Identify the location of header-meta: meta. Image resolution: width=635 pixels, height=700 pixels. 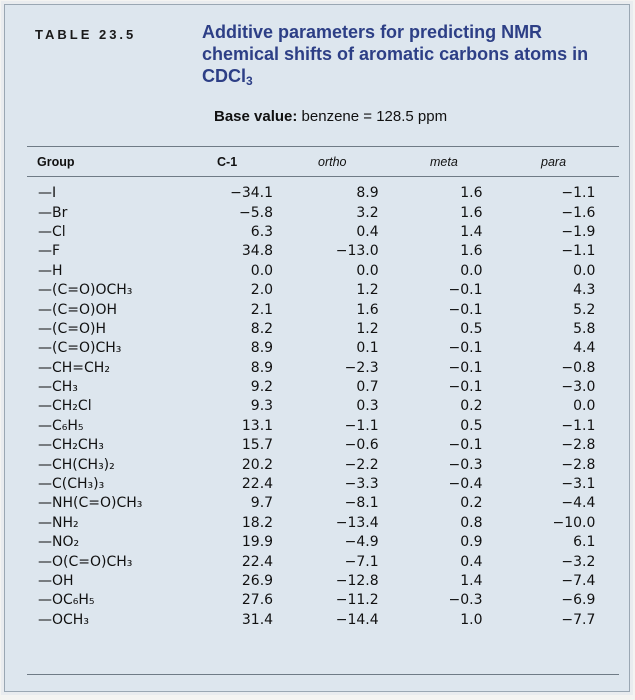
(444, 162).